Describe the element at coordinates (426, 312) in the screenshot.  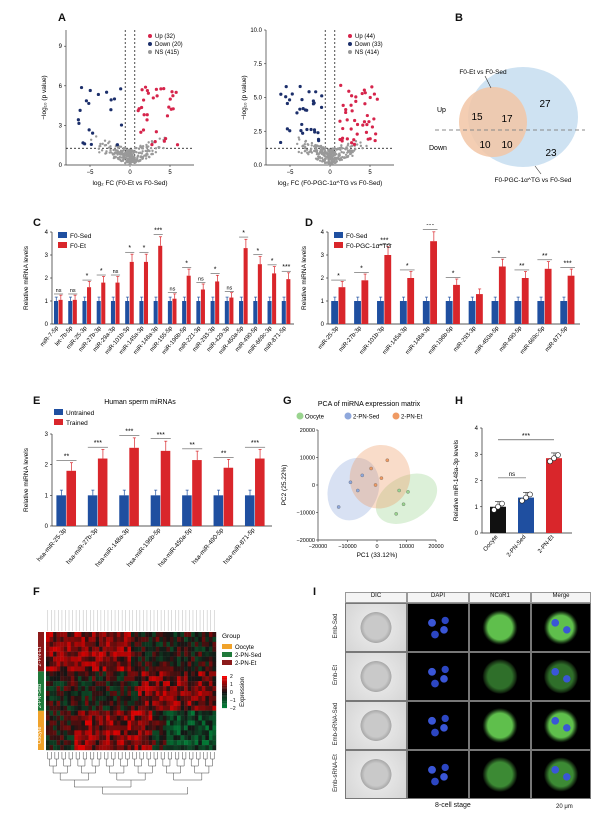
I see `bar` at that location.